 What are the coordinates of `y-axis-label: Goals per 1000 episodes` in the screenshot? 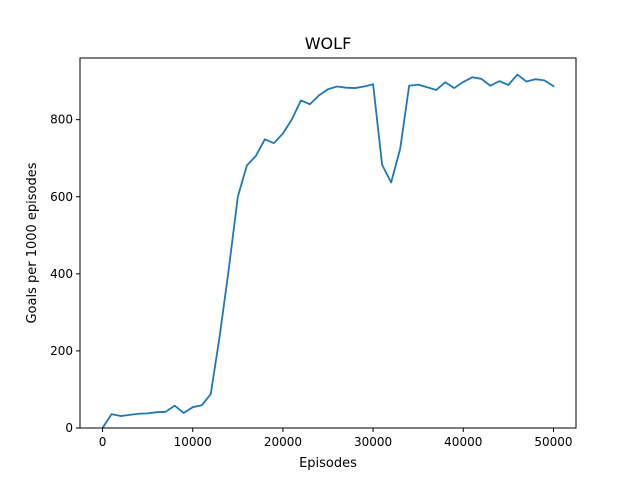 It's located at (32, 242).